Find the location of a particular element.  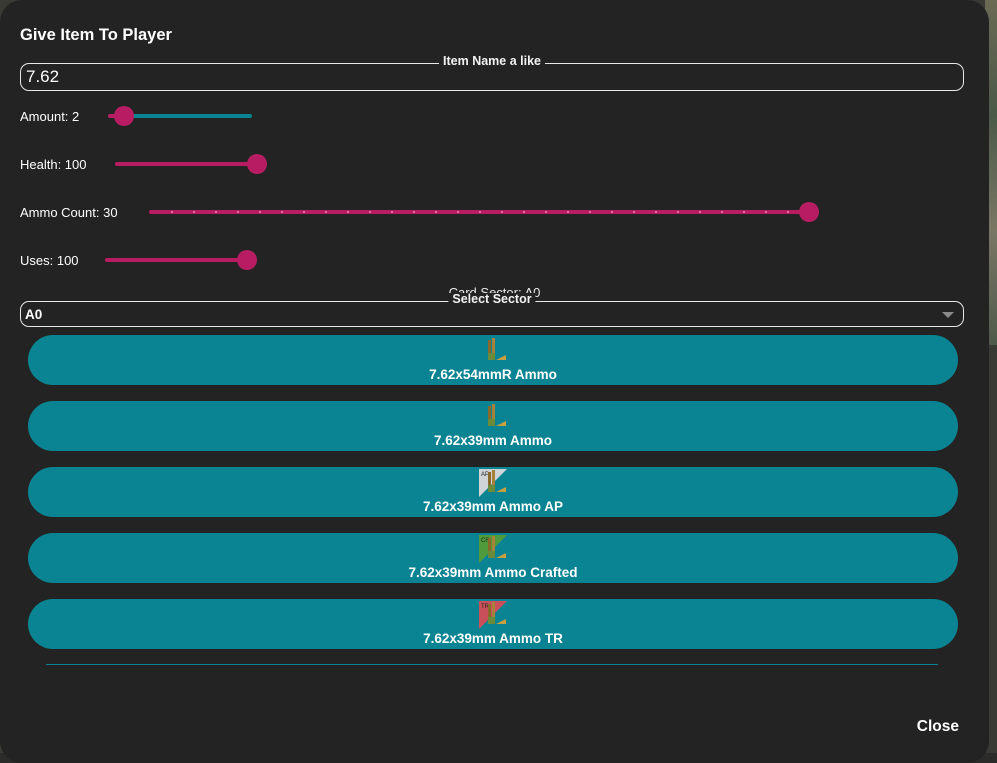

close-button: Close is located at coordinates (937, 726).